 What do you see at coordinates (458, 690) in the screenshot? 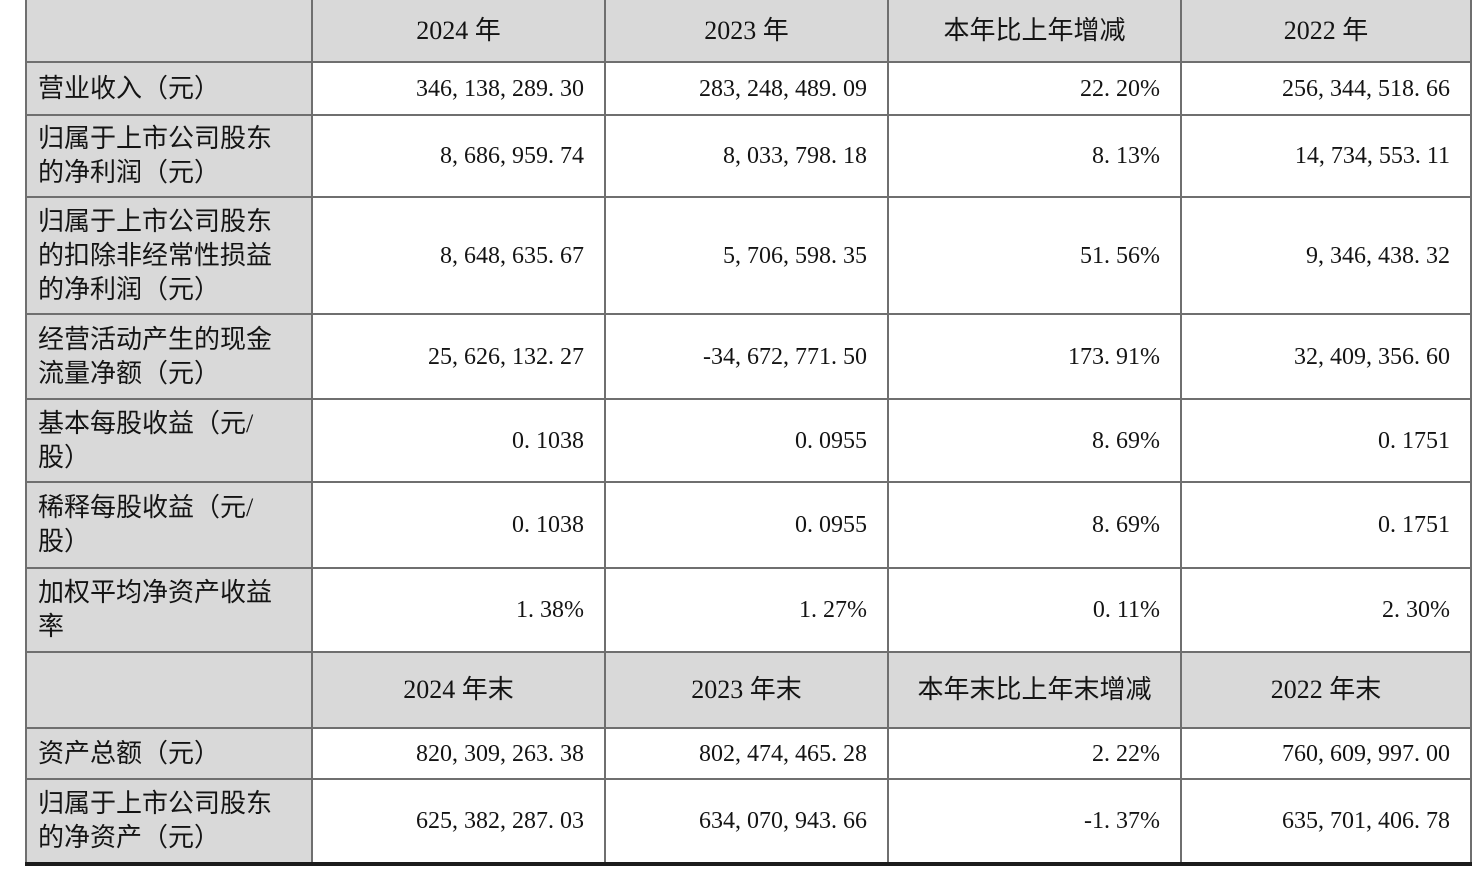
I see `column-header-2024-end: 2024 年末` at bounding box center [458, 690].